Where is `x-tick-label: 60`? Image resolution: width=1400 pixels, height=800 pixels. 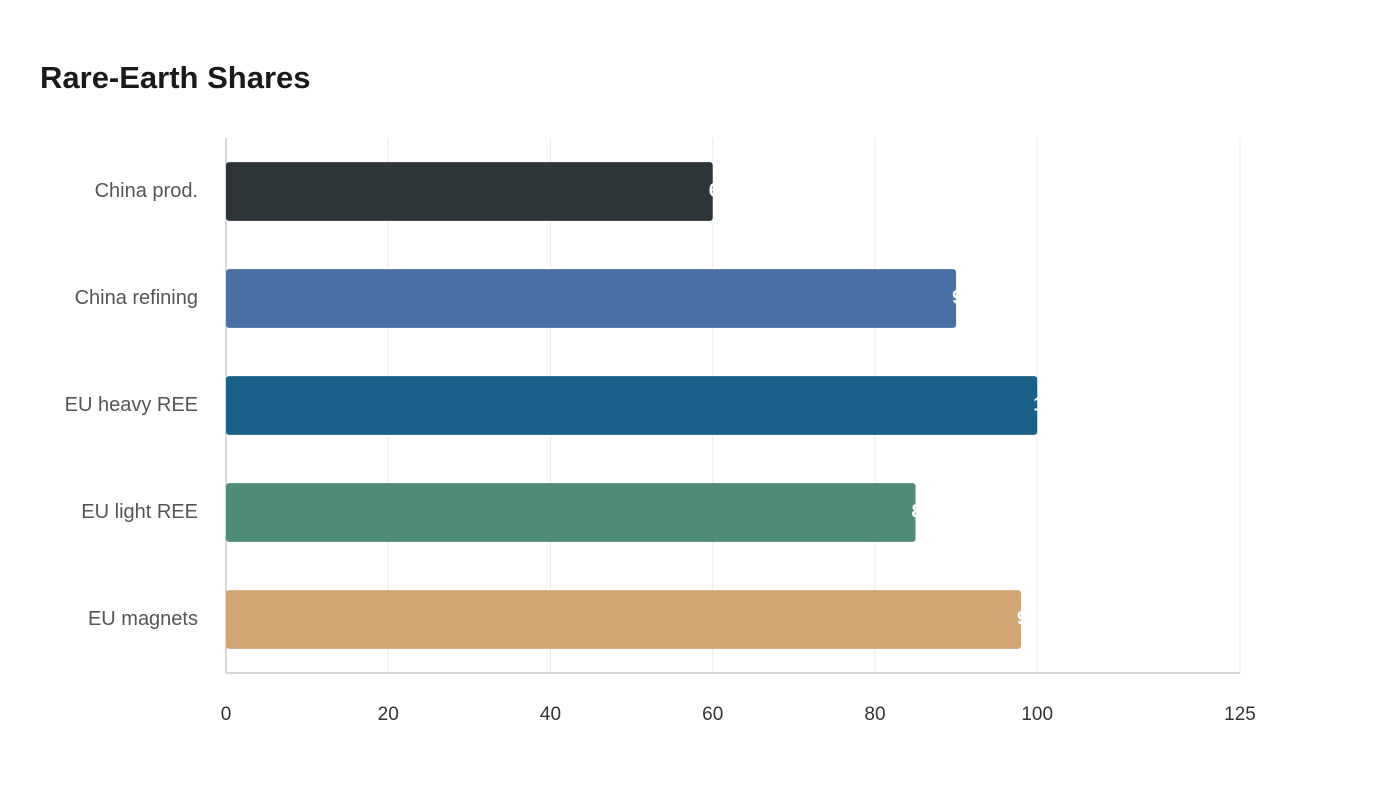
x-tick-label: 60 is located at coordinates (712, 714).